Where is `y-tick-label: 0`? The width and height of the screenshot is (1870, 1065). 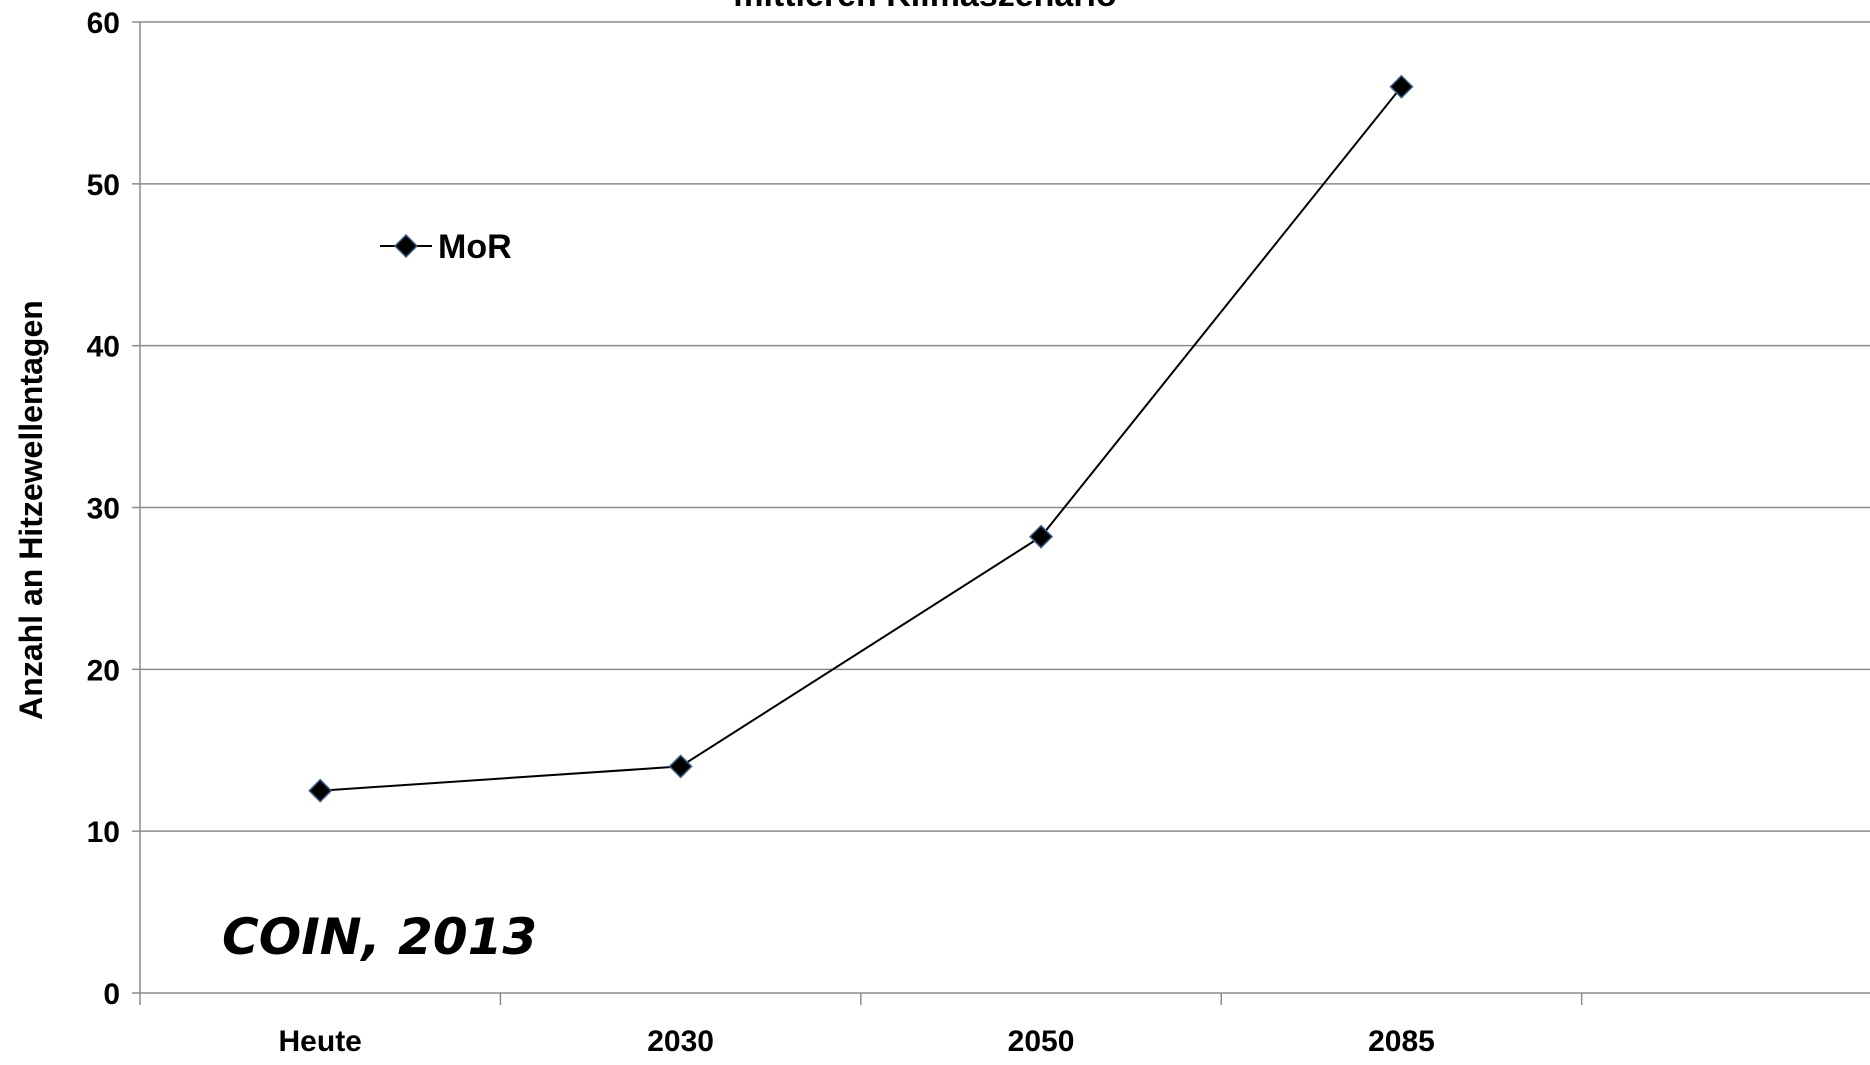
y-tick-label: 0 is located at coordinates (111, 994).